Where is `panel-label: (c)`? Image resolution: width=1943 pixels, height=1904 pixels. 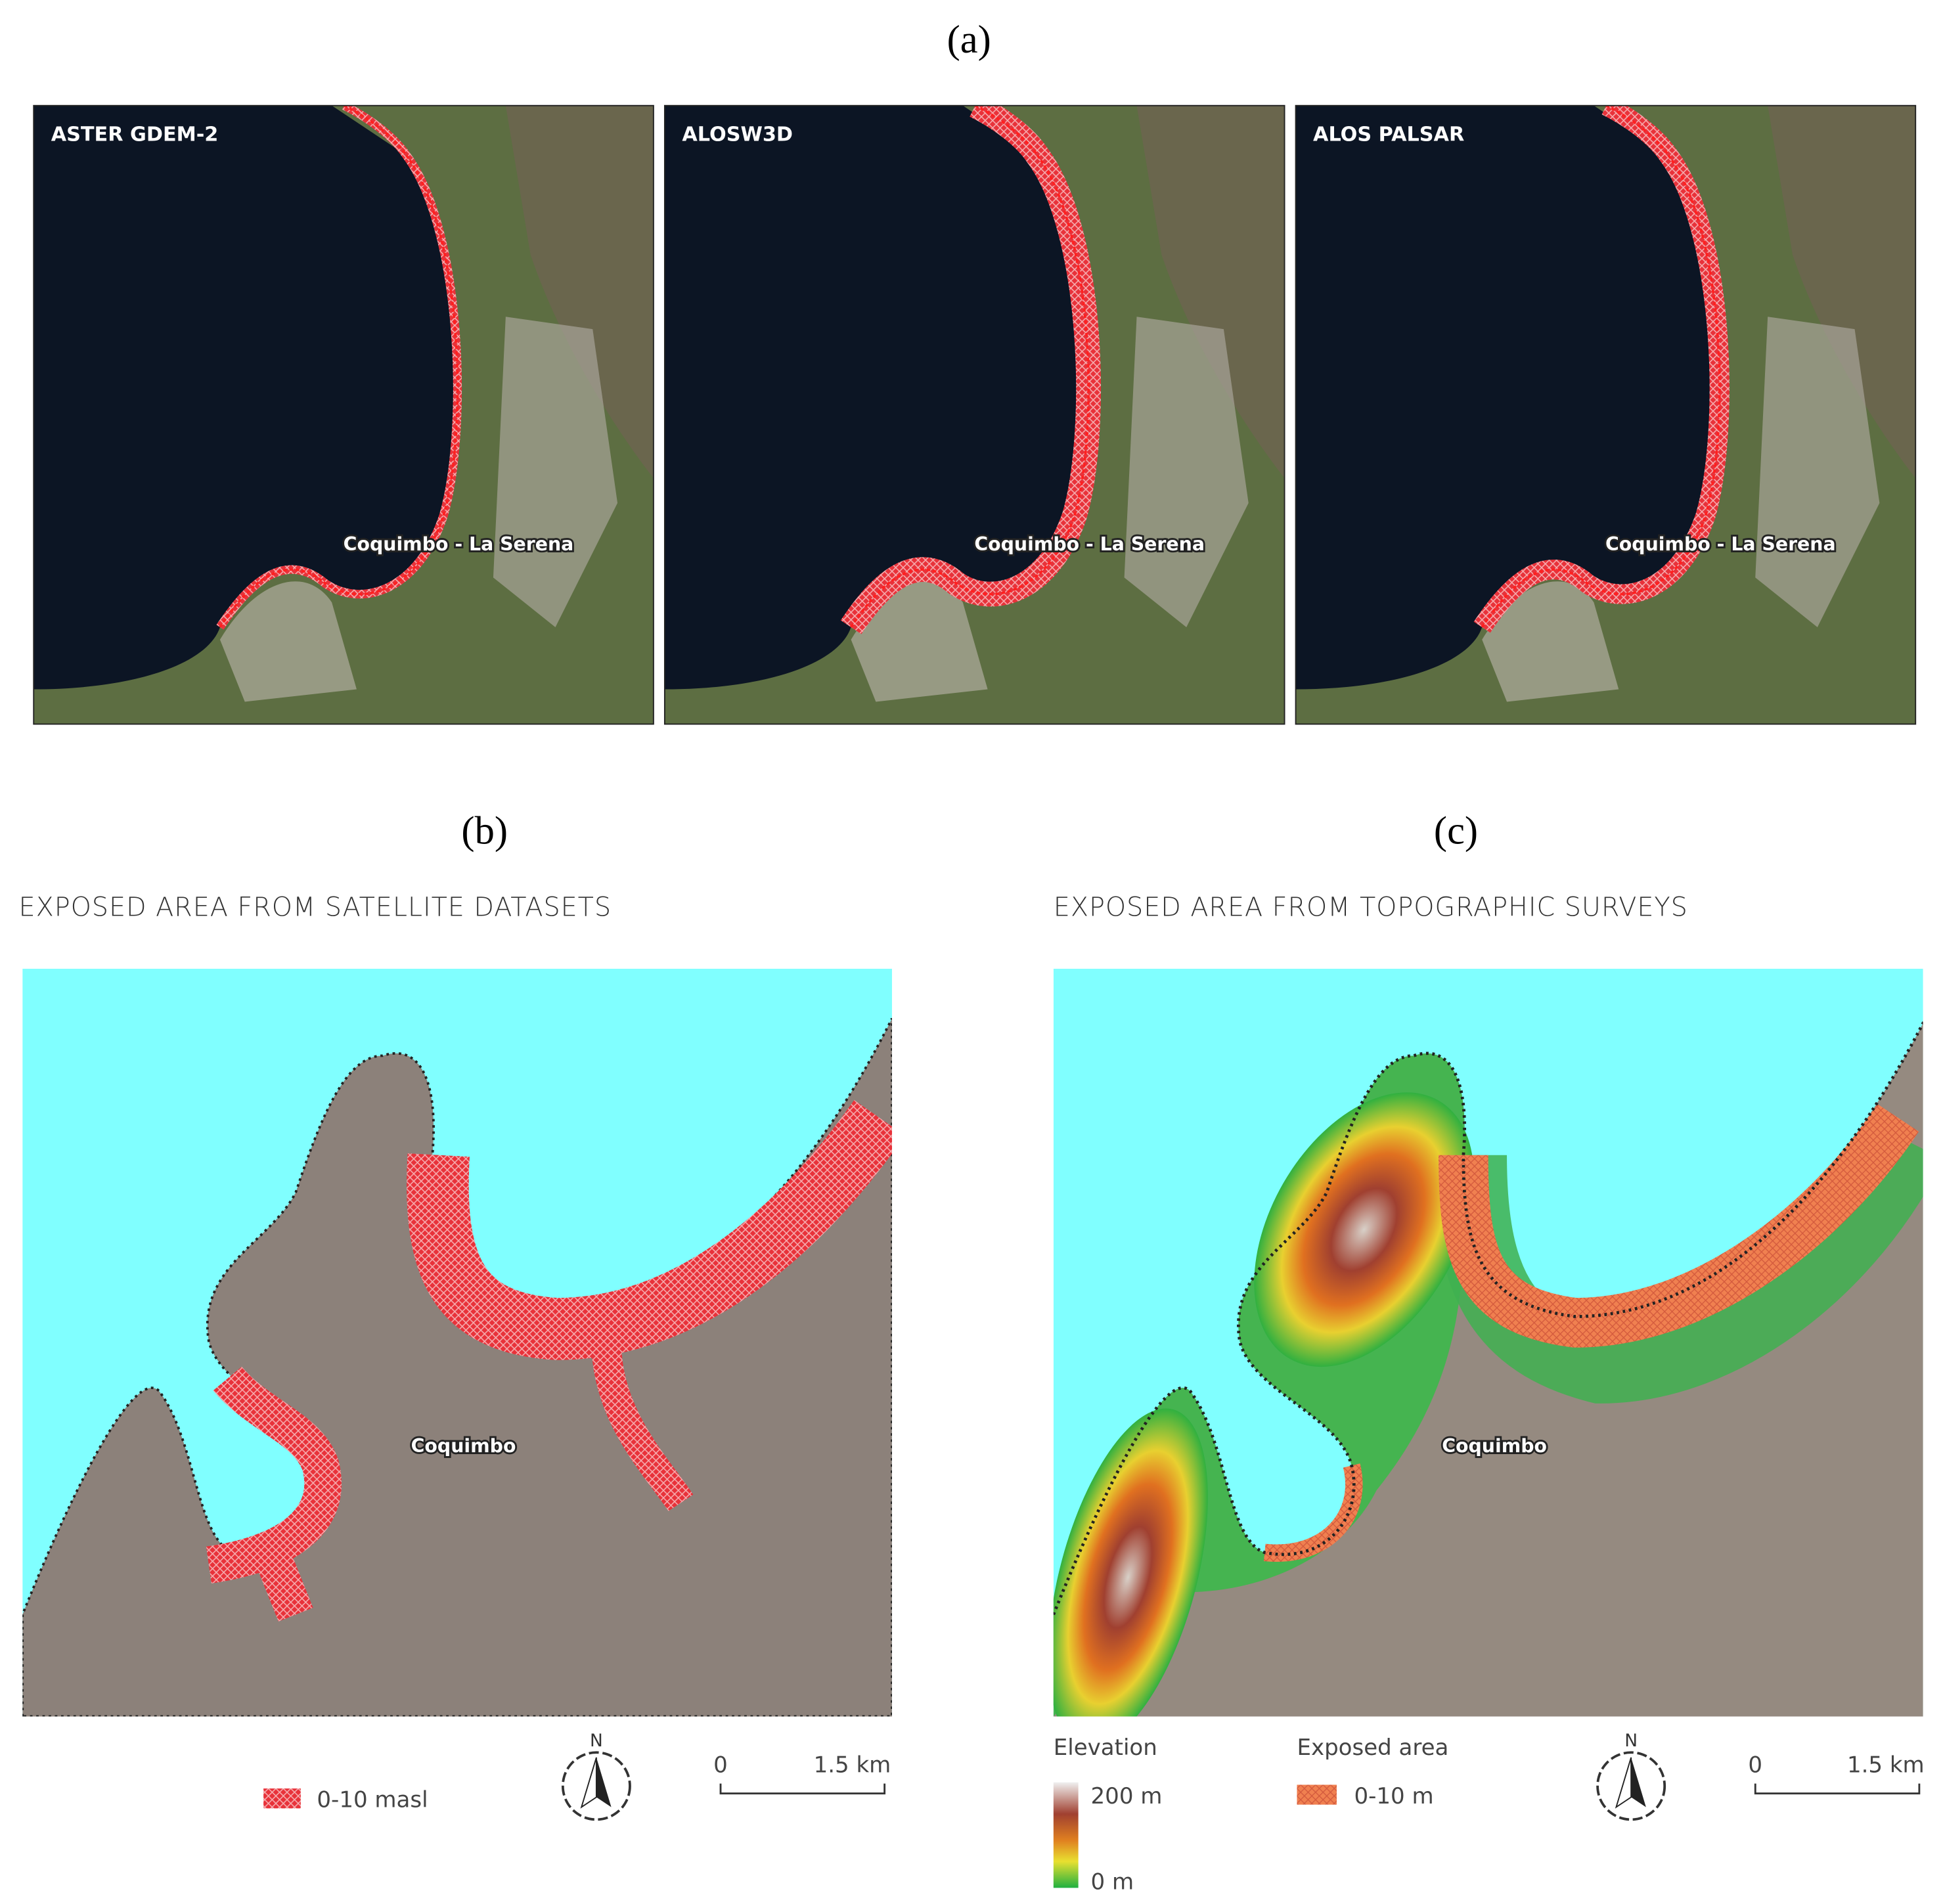
panel-label: (c) is located at coordinates (1456, 831).